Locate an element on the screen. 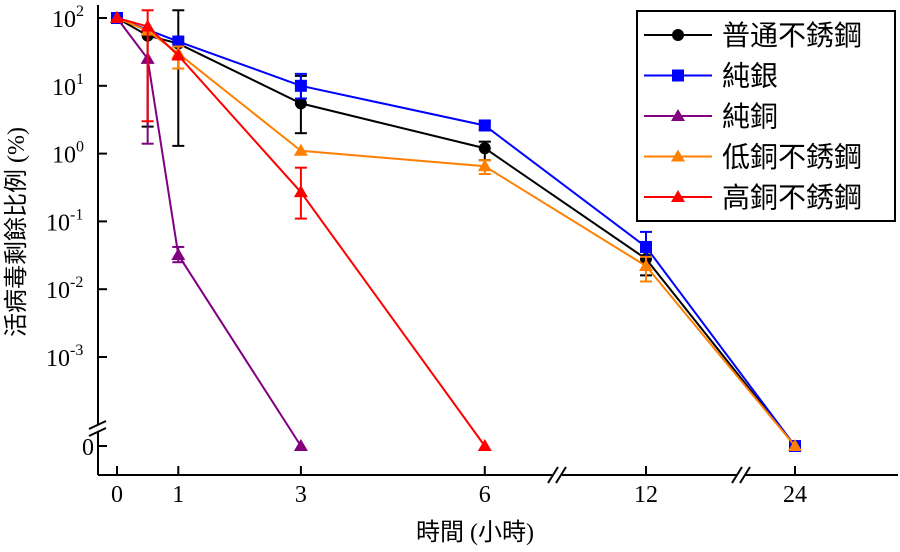 This screenshot has width=900, height=552. legend-label: 普通不銹鋼 is located at coordinates (792, 36).